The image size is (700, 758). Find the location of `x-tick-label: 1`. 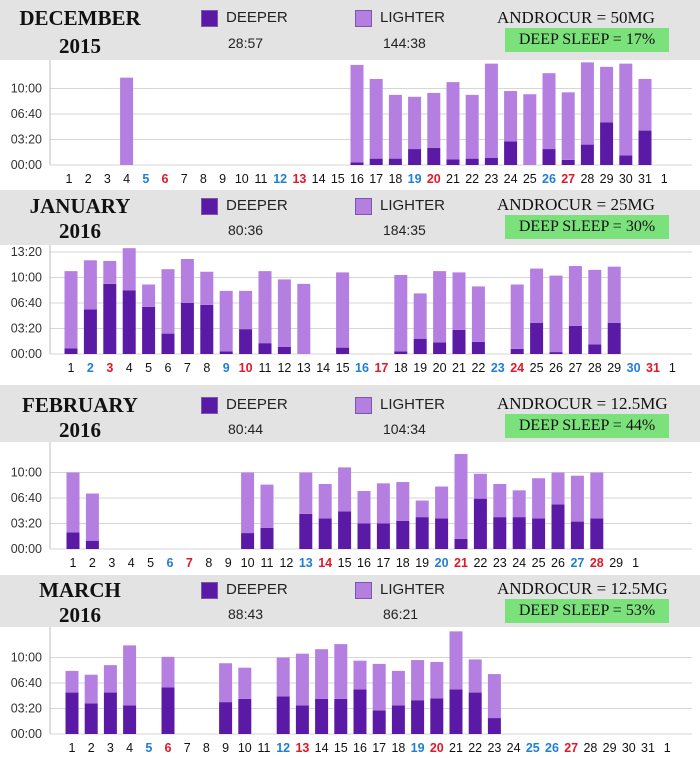

x-tick-label: 1 is located at coordinates (635, 563).